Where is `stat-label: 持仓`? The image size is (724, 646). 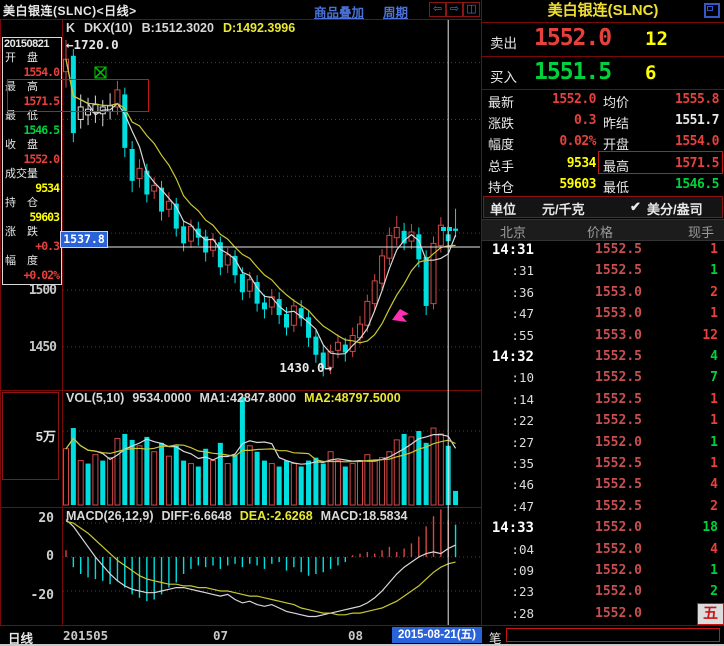 stat-label: 持仓 is located at coordinates (501, 187).